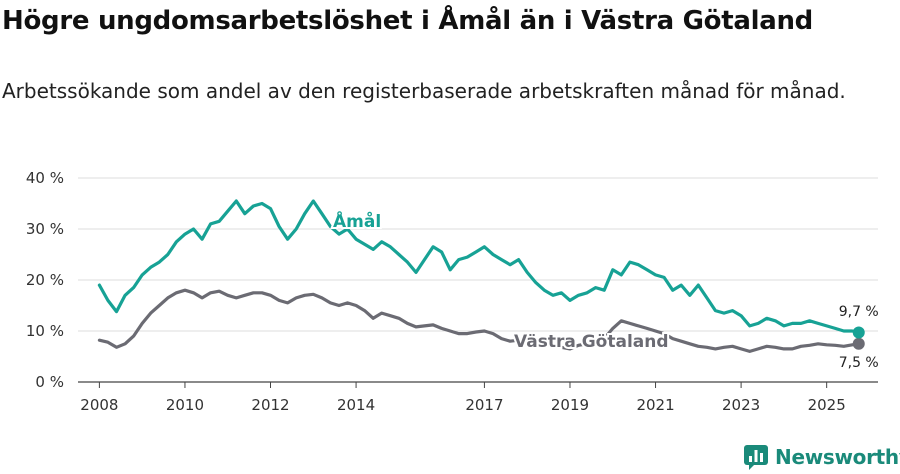 This screenshot has width=900, height=474. What do you see at coordinates (859, 363) in the screenshot?
I see `end-label-vastra-gotaland: 7,5 %` at bounding box center [859, 363].